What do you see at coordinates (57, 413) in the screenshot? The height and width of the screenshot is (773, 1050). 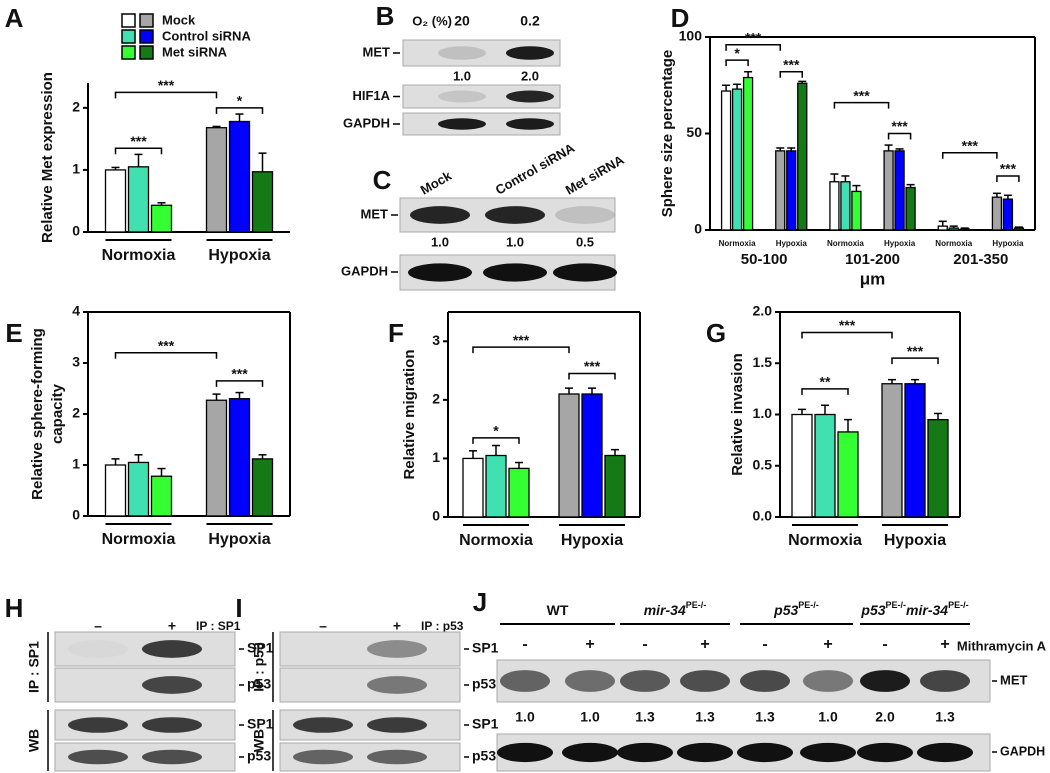 I see `y-axis-label: capacity` at bounding box center [57, 413].